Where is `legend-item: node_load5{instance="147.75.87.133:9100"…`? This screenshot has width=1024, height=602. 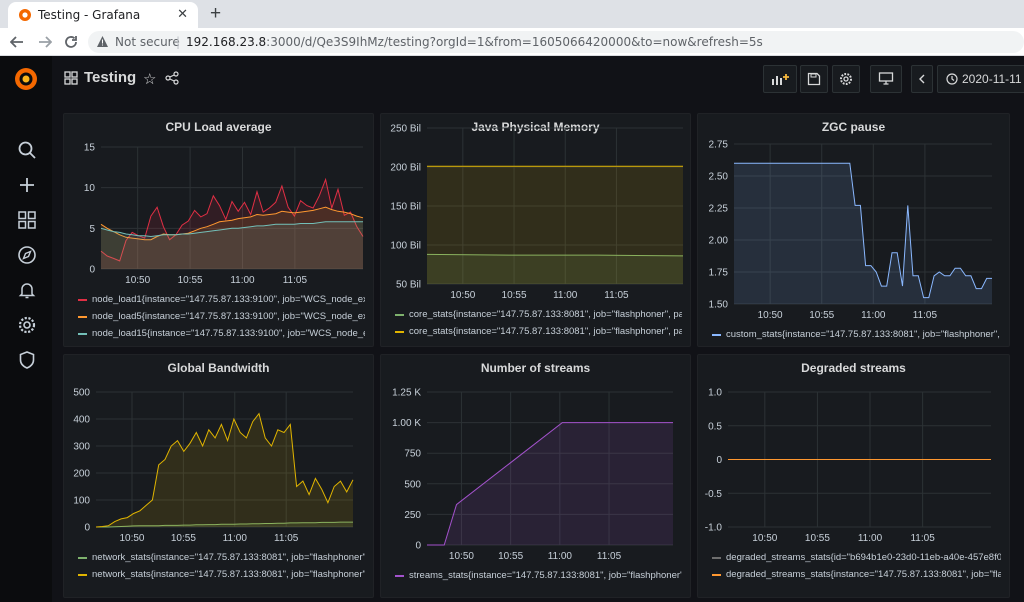
legend-item: node_load5{instance="147.75.87.133:9100"… is located at coordinates (221, 316).